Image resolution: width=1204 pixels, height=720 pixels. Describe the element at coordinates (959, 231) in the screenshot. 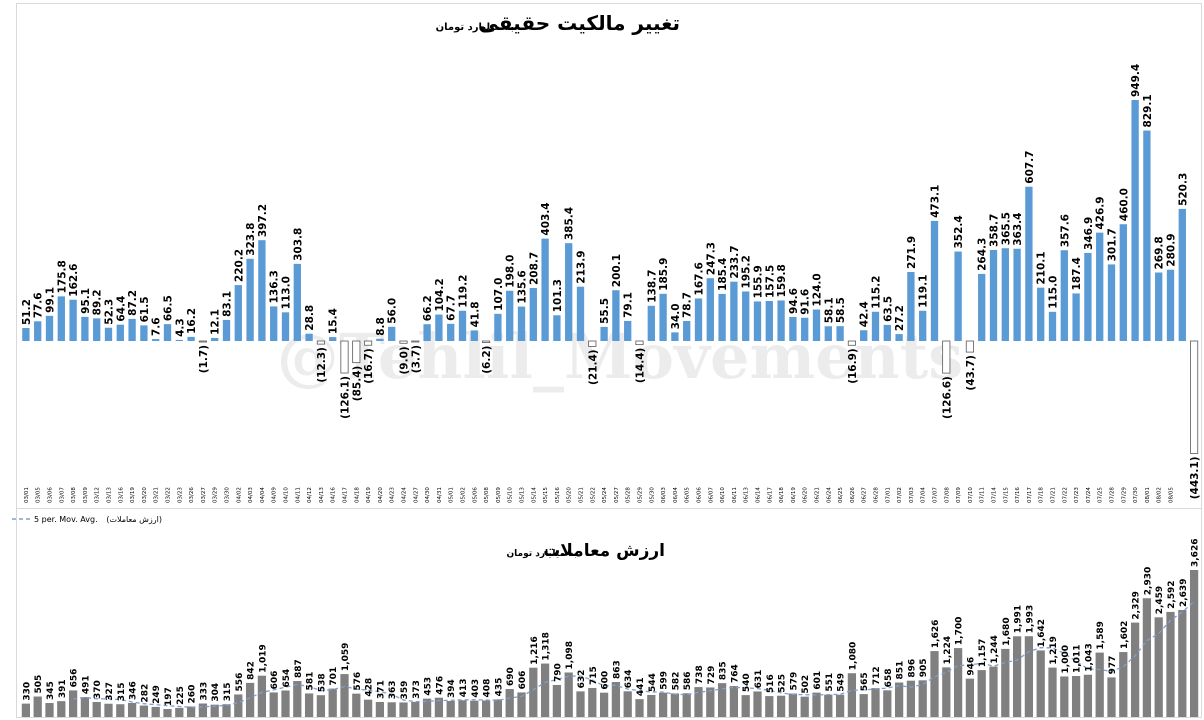

I see `top-bar-value-label: 352.4` at that location.